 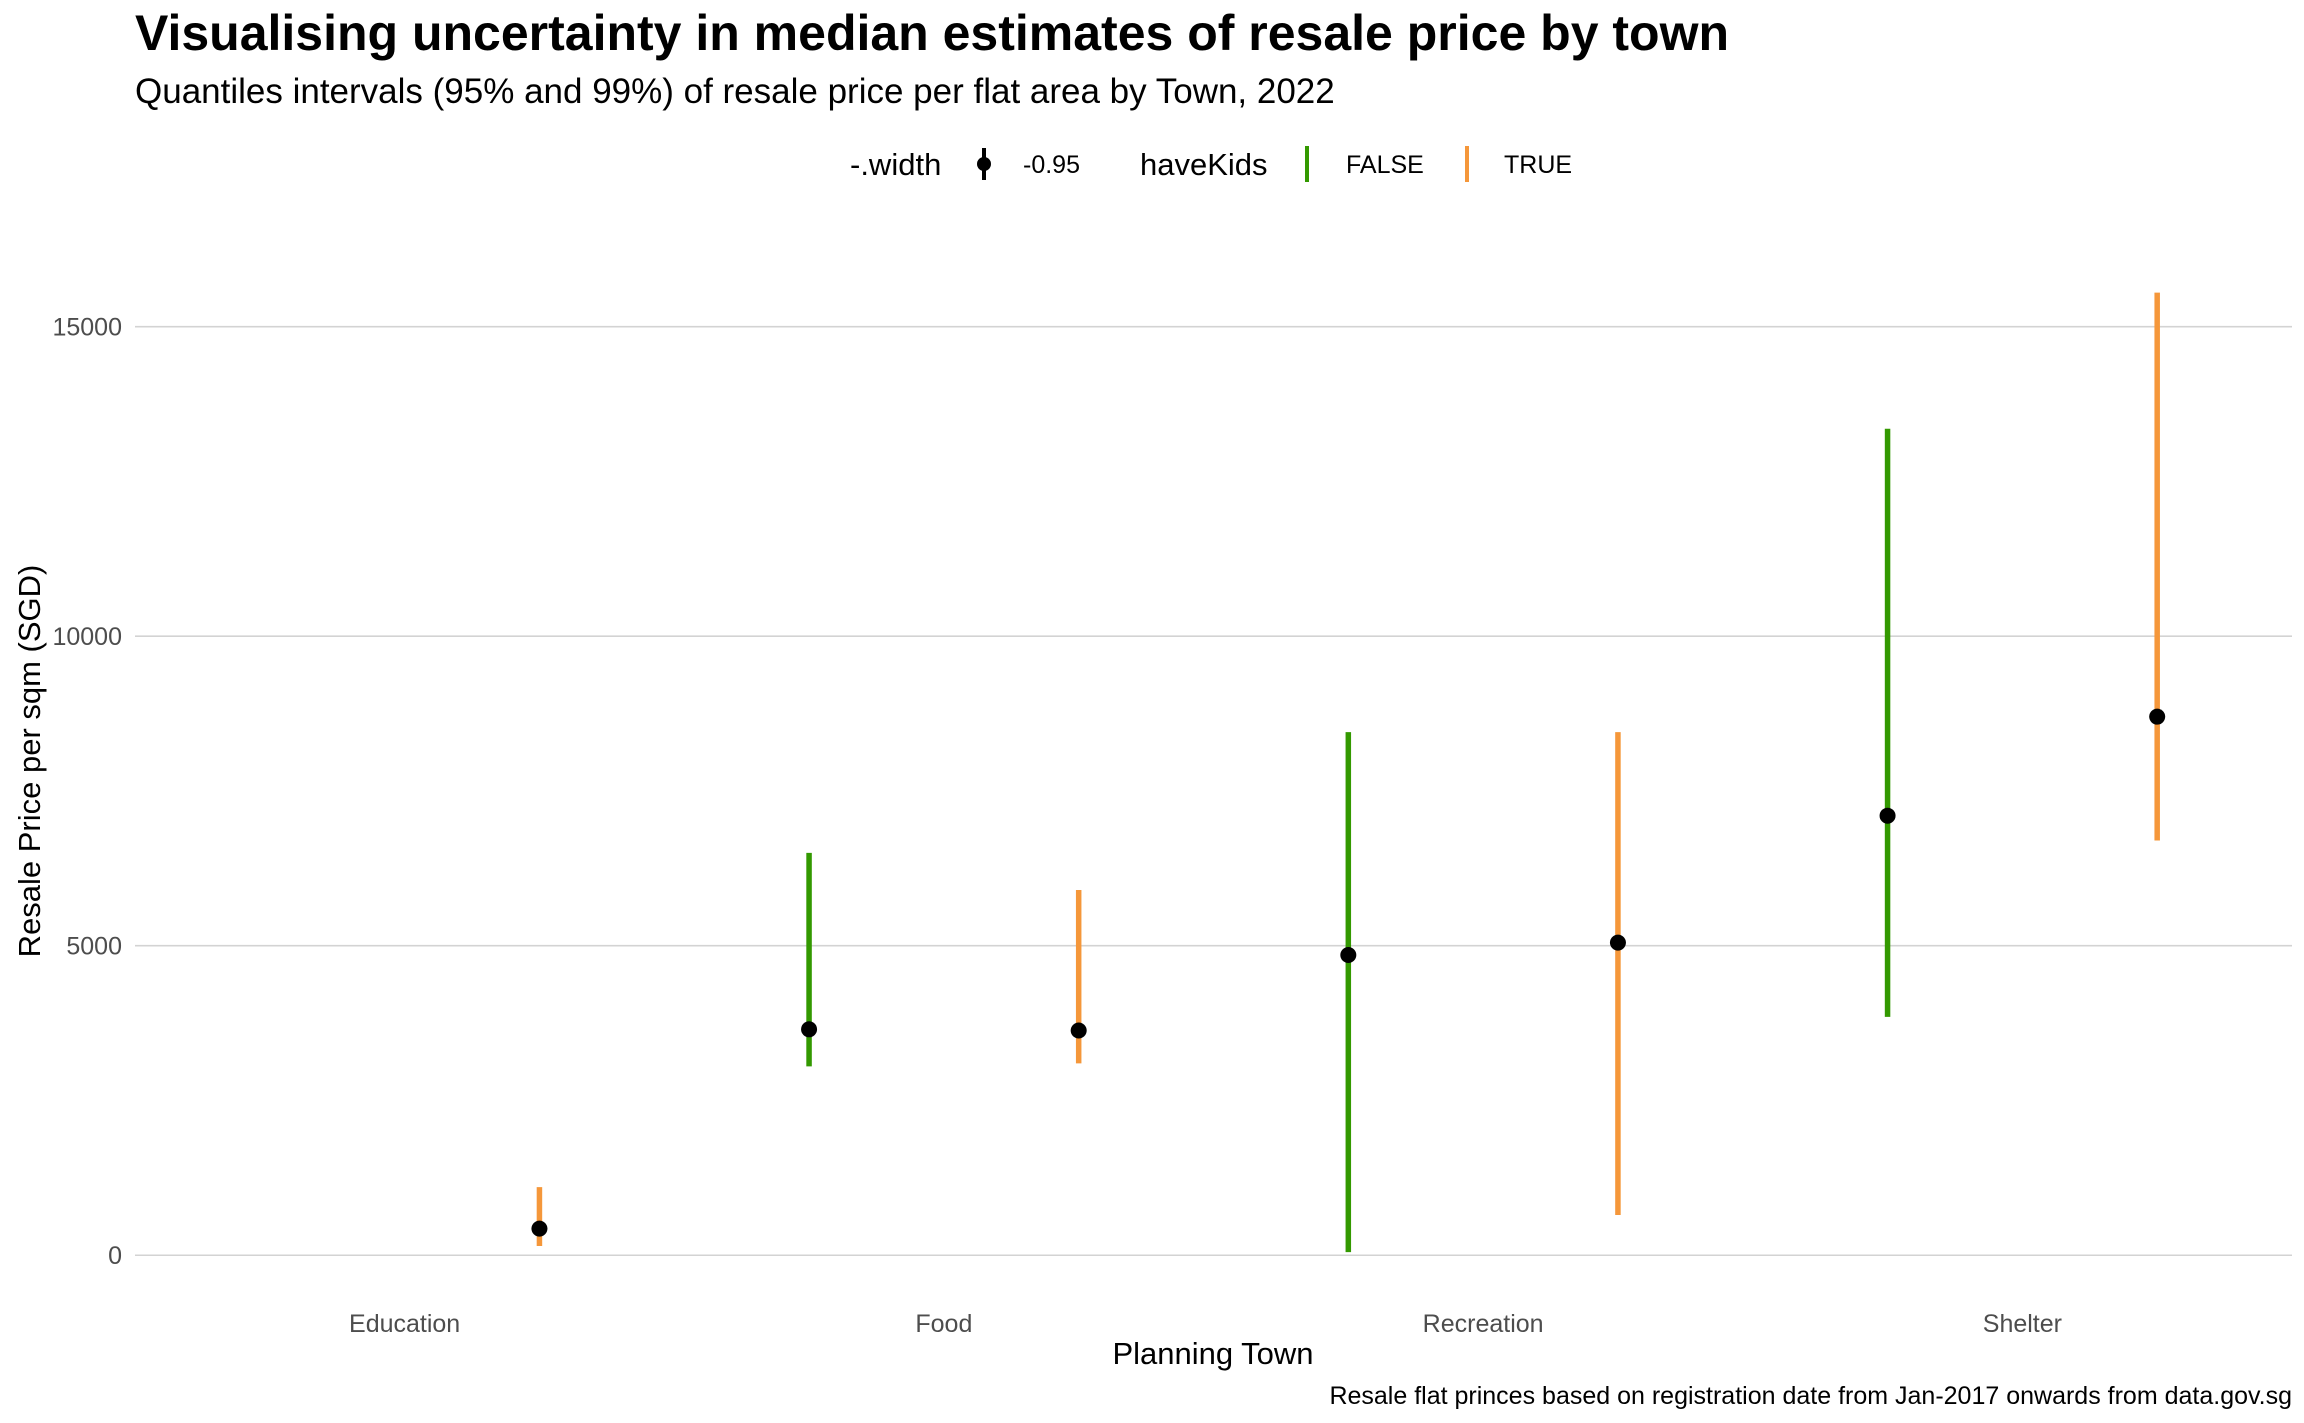 I want to click on y-axis-ticks: 0 5000 10000 15000, so click(x=87, y=792).